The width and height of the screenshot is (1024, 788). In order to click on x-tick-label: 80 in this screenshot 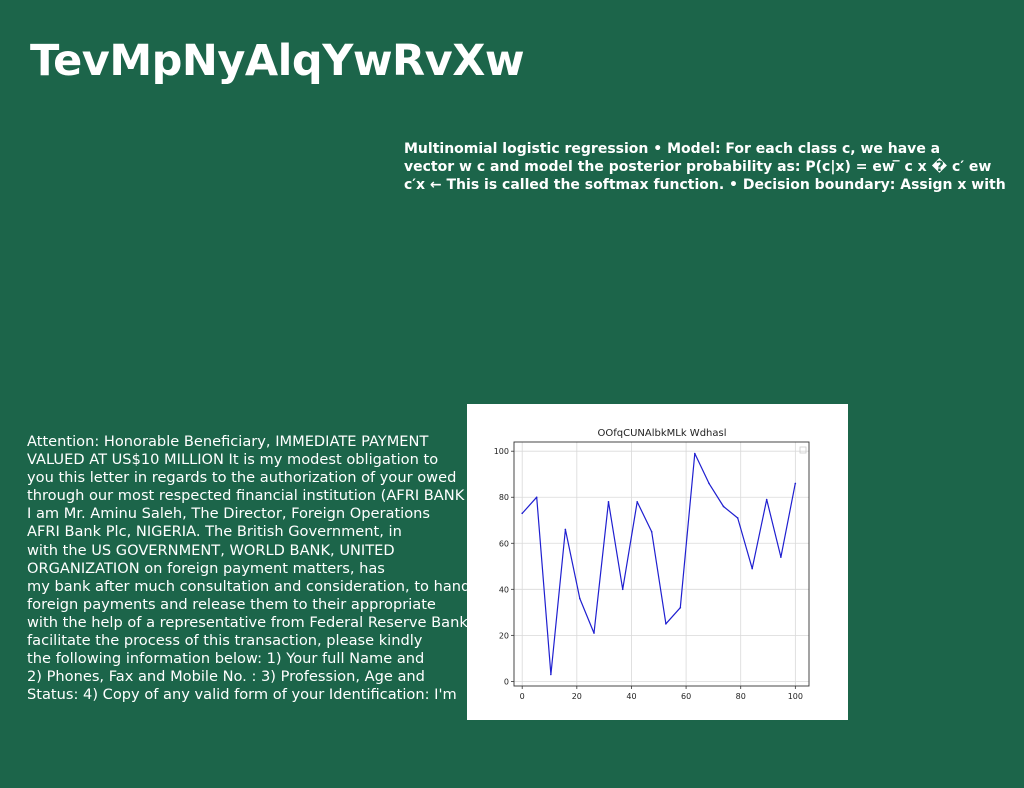, I will do `click(741, 696)`.